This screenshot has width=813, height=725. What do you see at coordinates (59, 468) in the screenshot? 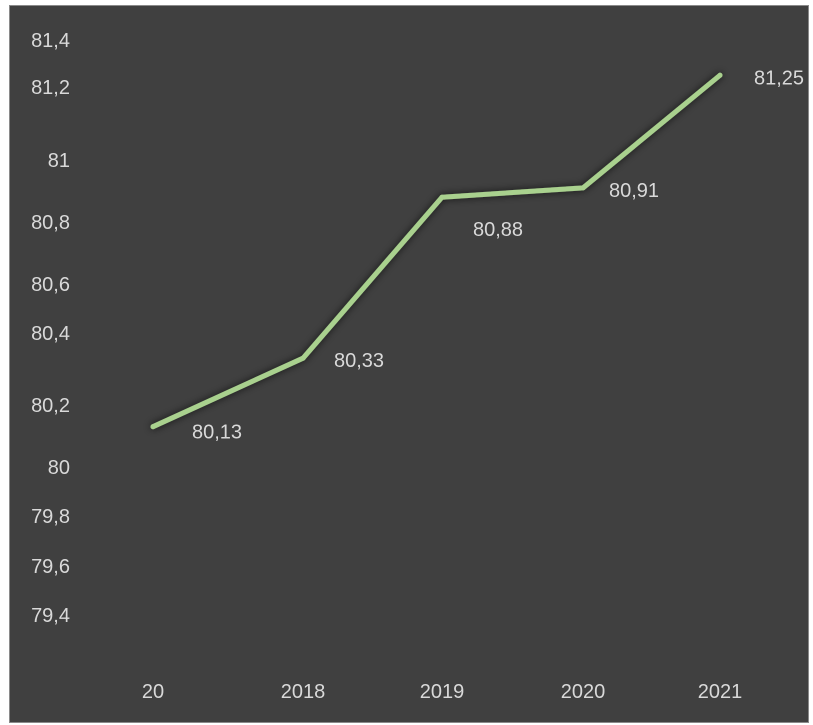
I see `y-tick-label: 80` at bounding box center [59, 468].